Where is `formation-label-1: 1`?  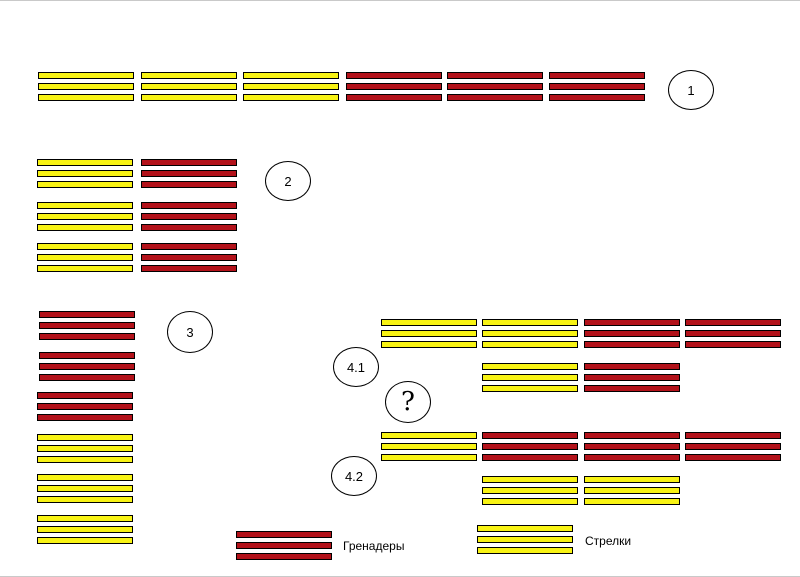
formation-label-1: 1 is located at coordinates (691, 90).